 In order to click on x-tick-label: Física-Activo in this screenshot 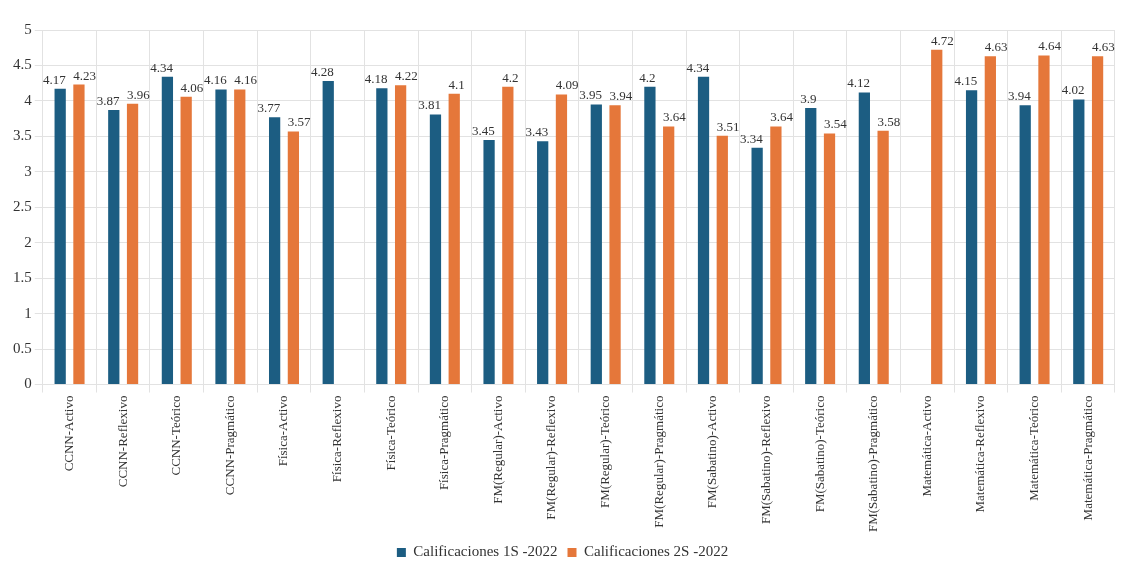, I will do `click(283, 431)`.